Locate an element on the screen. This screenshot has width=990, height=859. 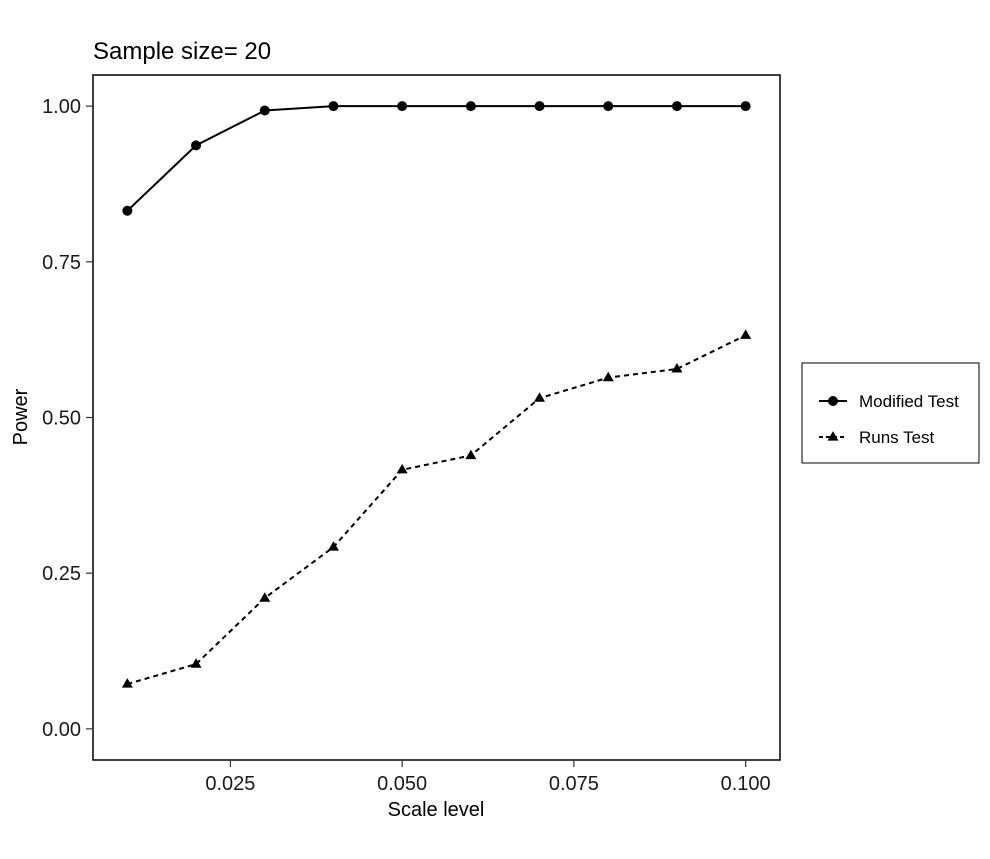
legend-label: Runs Test is located at coordinates (897, 437).